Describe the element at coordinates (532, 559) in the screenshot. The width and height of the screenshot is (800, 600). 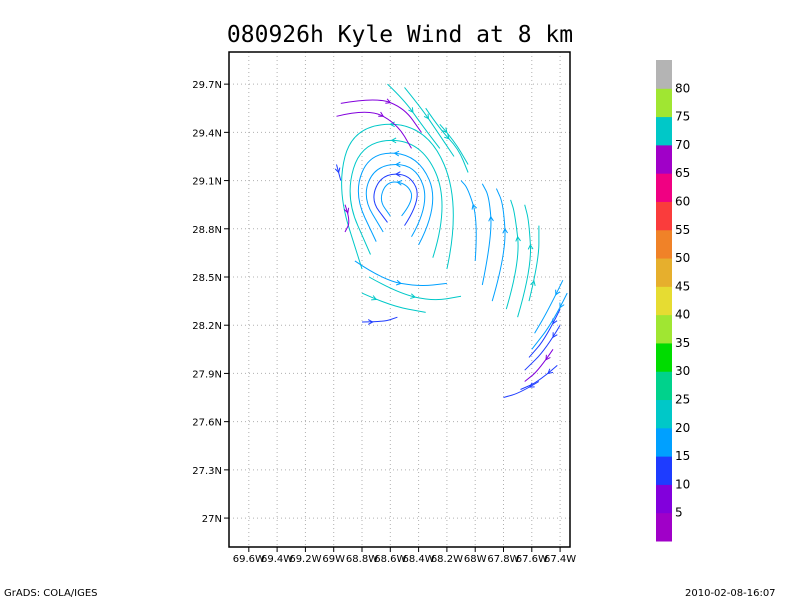
I see `x-tick-label: 67.6W` at that location.